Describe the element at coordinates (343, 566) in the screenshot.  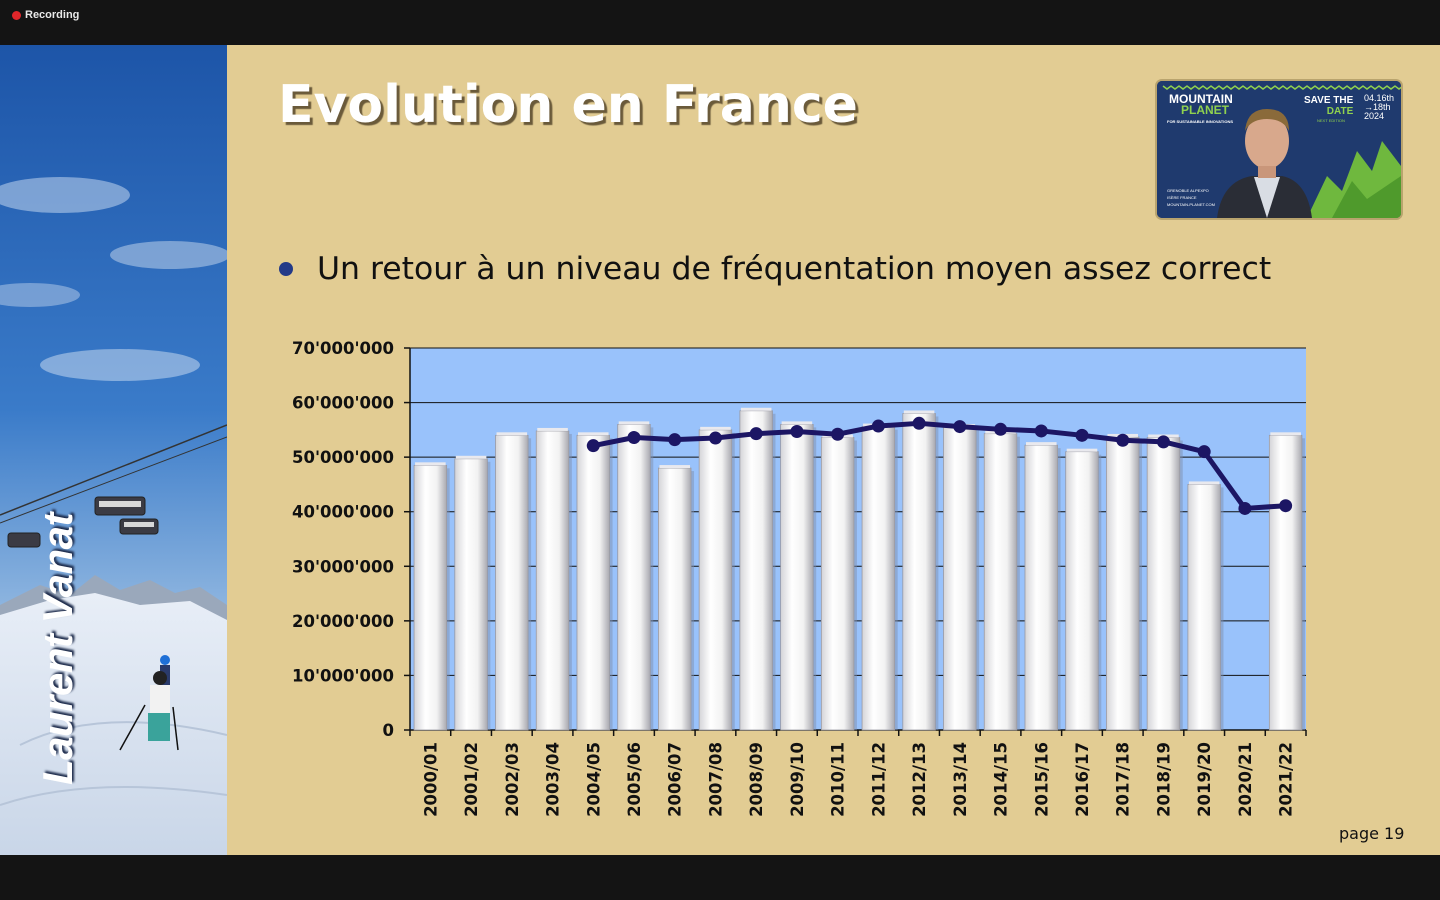
I see `y-tick-label: 30'000'000` at that location.